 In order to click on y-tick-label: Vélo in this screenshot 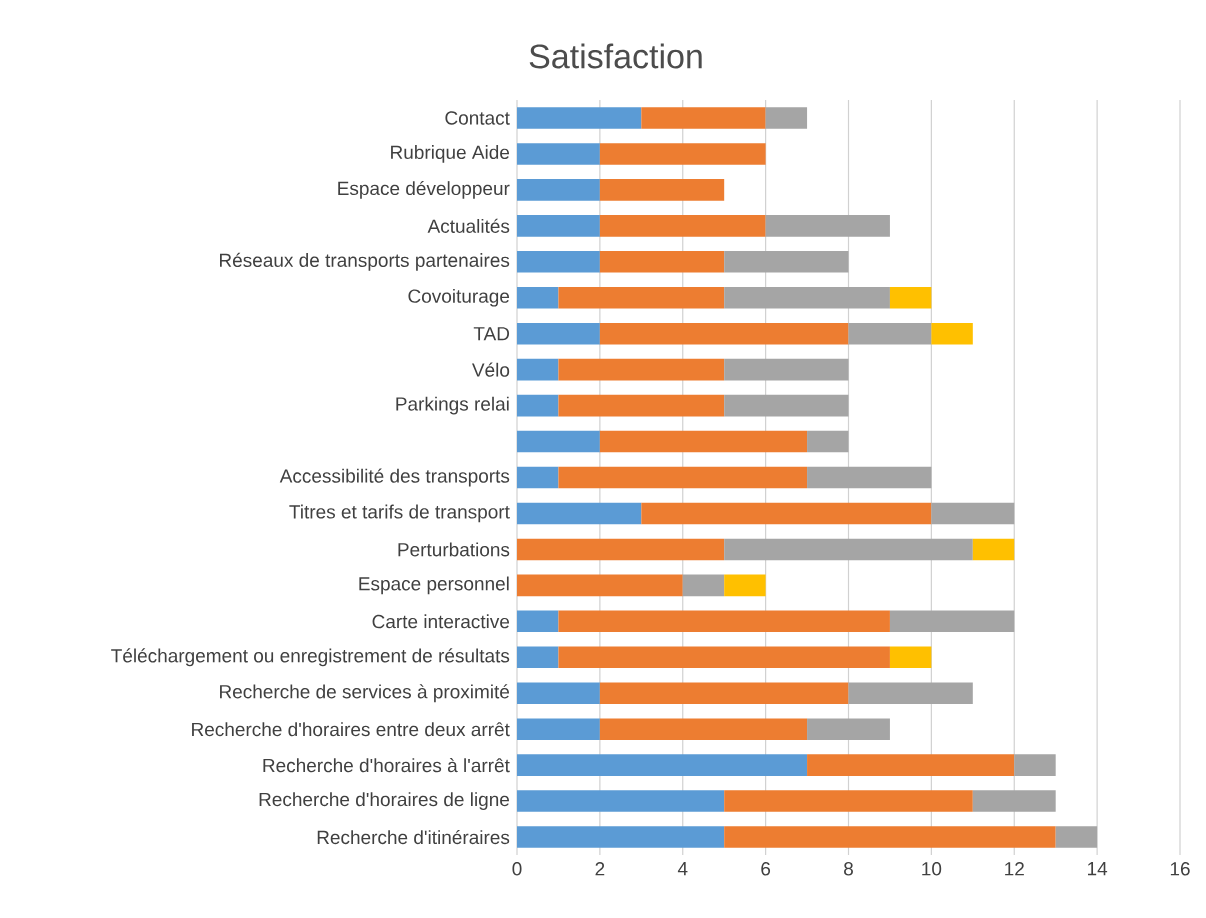, I will do `click(491, 369)`.